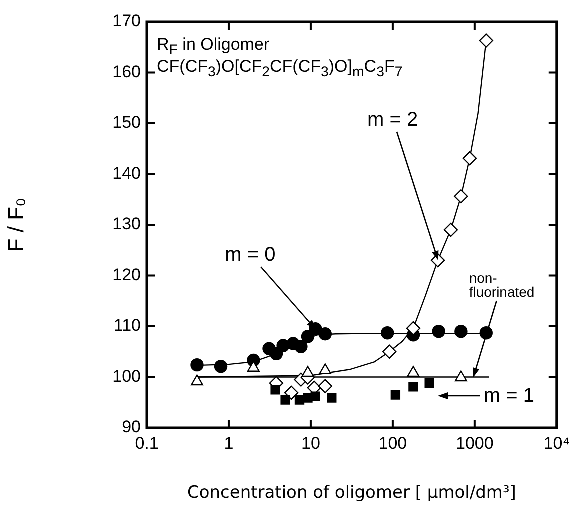  I want to click on x-tick-label: 100, so click(393, 443).